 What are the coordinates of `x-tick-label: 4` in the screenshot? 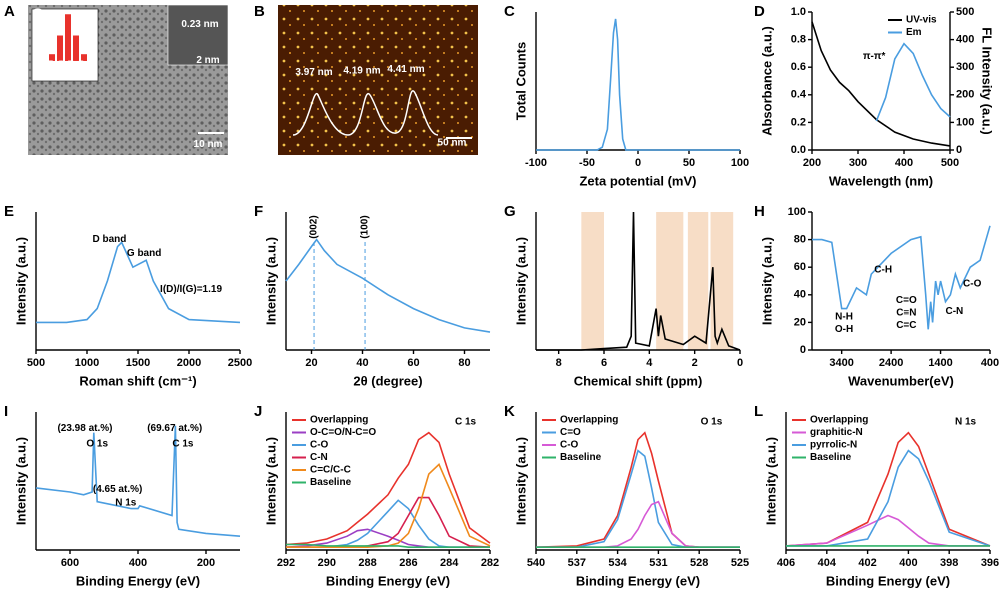 It's located at (649, 363).